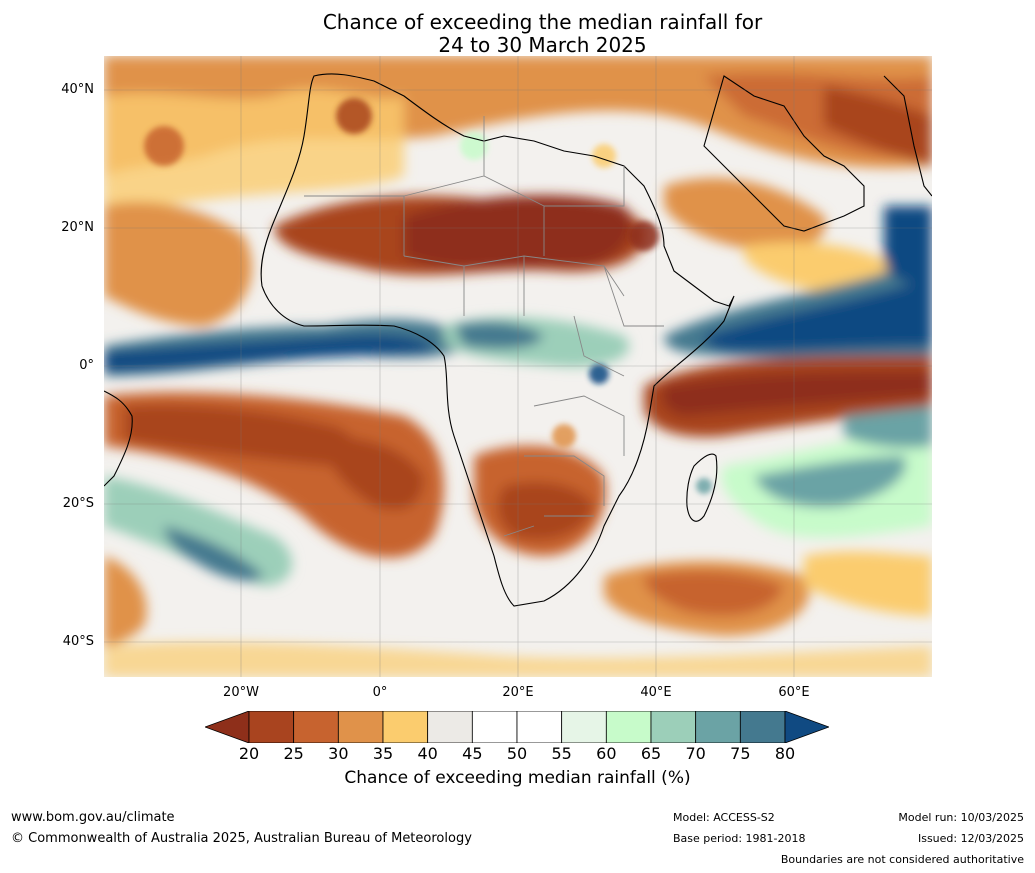 The width and height of the screenshot is (1035, 873). Describe the element at coordinates (517, 778) in the screenshot. I see `colorbar-label: Chance of exceeding median rainfall (%)` at that location.